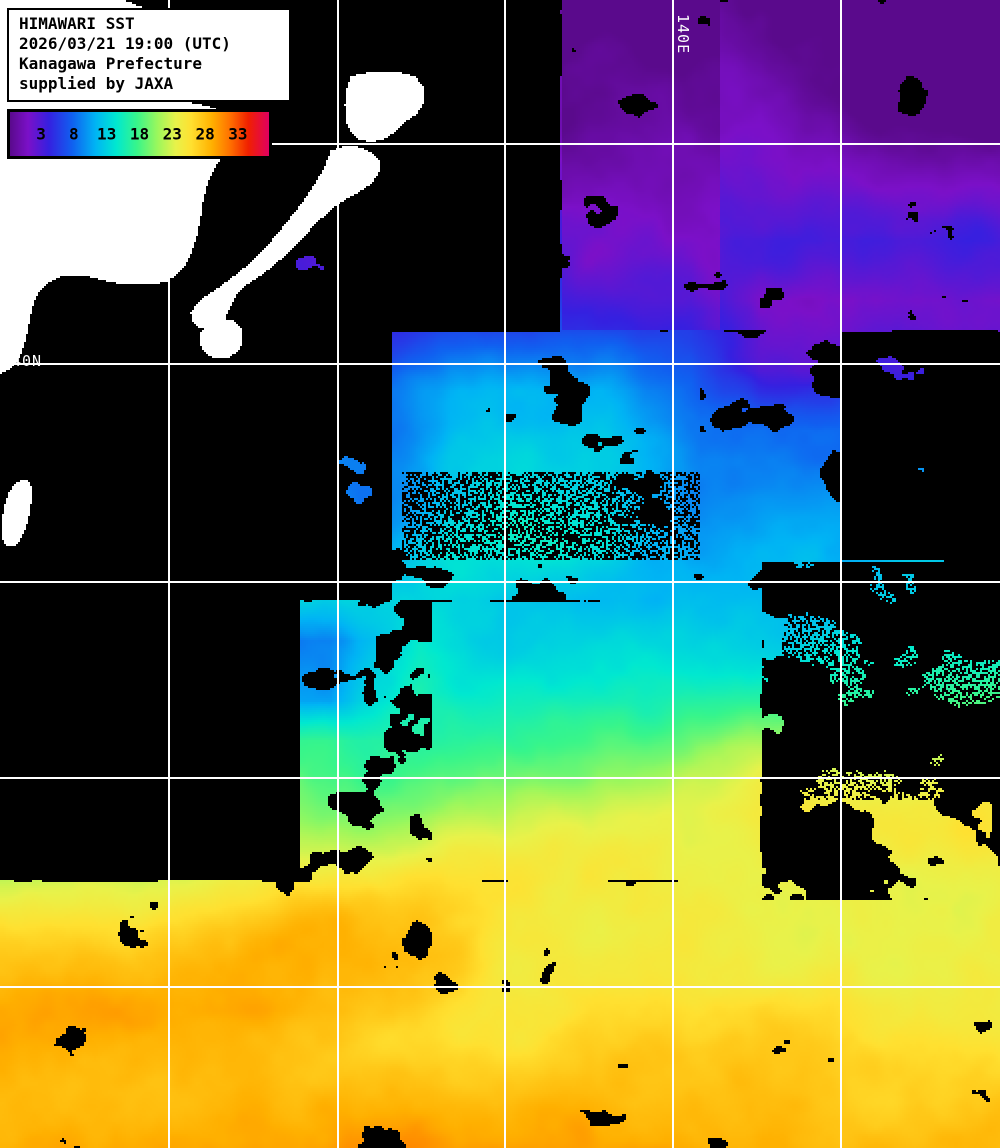 This screenshot has height=1148, width=1000. Describe the element at coordinates (77, 23) in the screenshot. I see `title-line-product: HIMAWARI SST` at that location.